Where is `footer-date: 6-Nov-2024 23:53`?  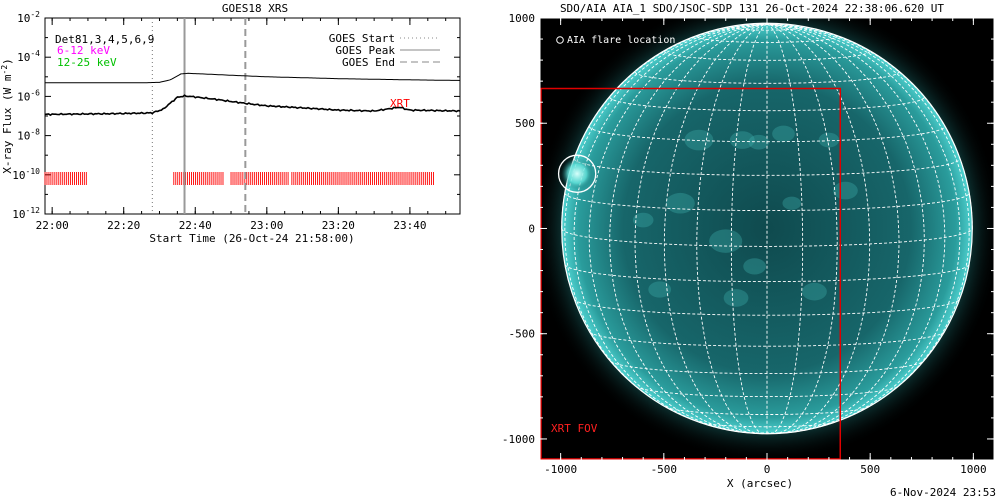
footer-date: 6-Nov-2024 23:53 is located at coordinates (943, 492).